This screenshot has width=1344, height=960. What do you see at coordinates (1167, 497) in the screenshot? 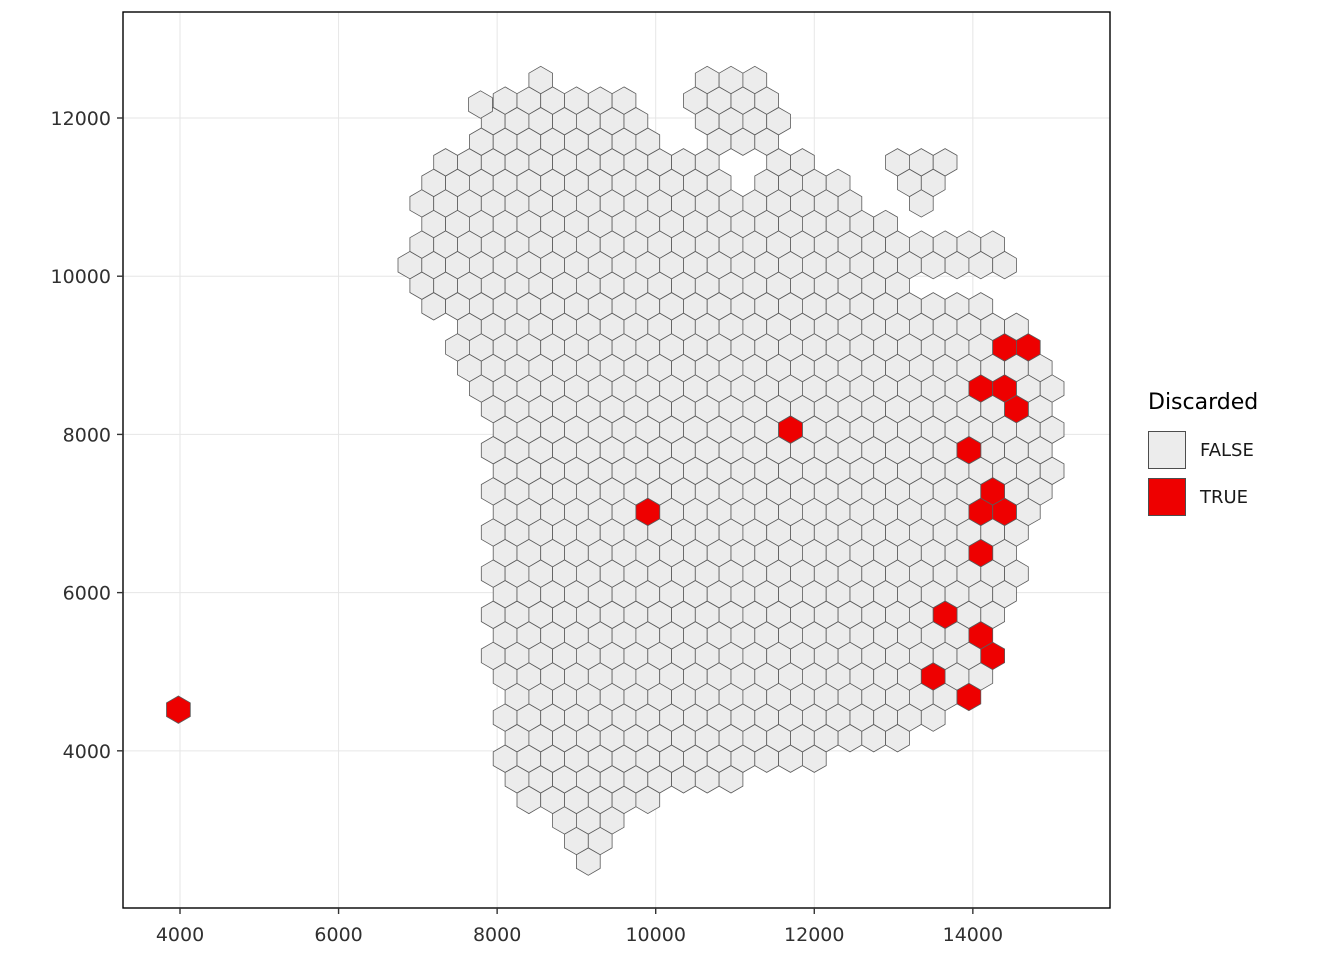
I see `legend-key-true` at bounding box center [1167, 497].